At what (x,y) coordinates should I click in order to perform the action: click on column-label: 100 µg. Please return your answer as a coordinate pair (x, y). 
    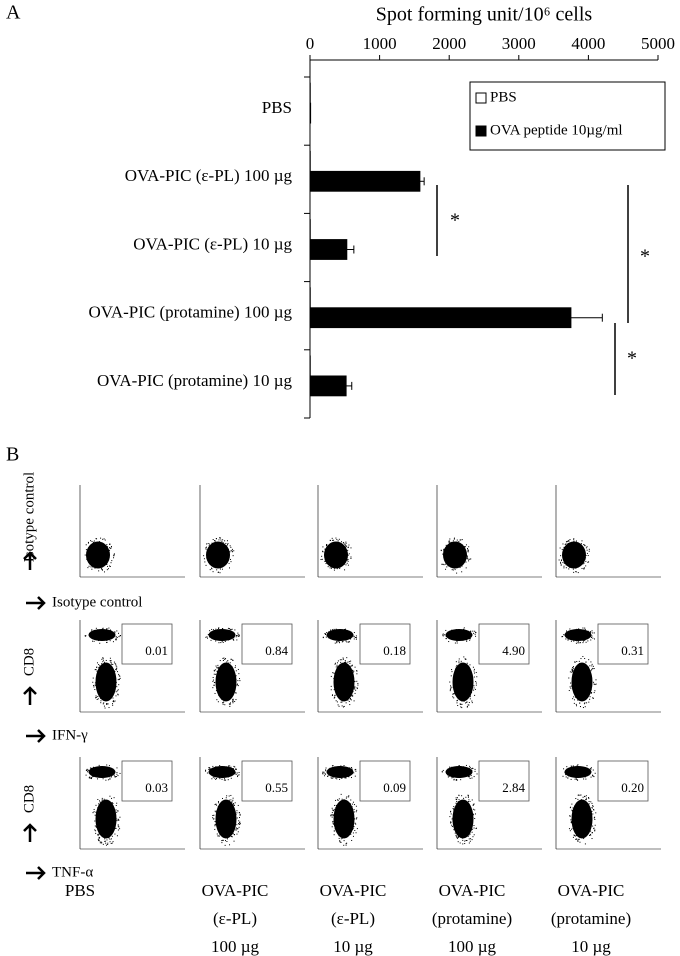
    Looking at the image, I should click on (472, 946).